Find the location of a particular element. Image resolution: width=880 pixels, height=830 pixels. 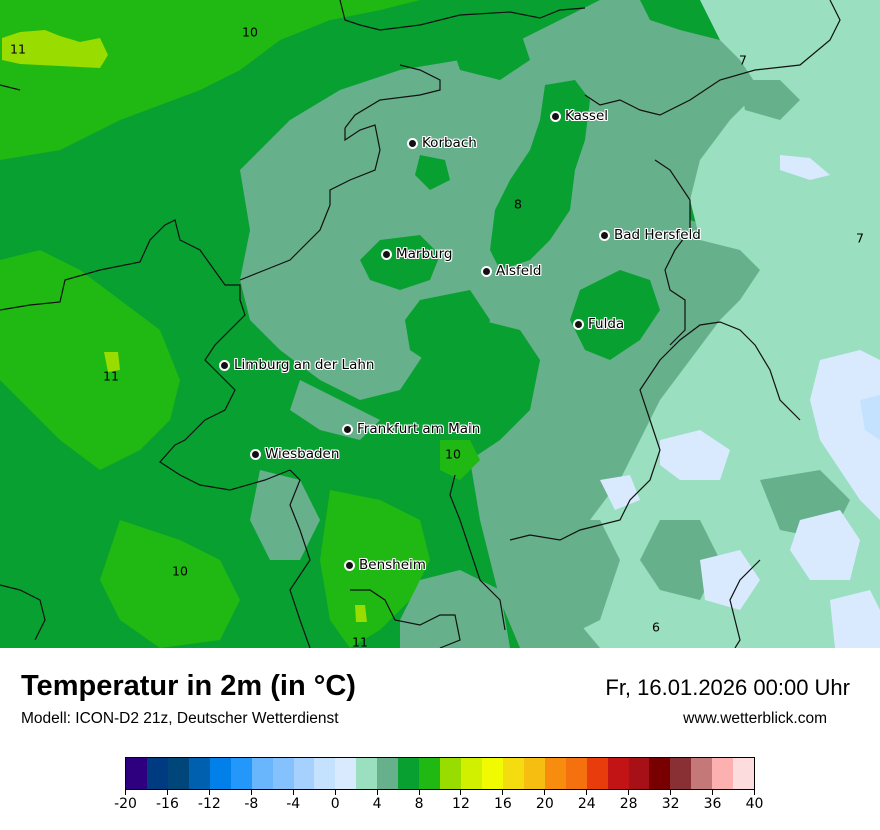

temperature-colorbar is located at coordinates (440, 773).